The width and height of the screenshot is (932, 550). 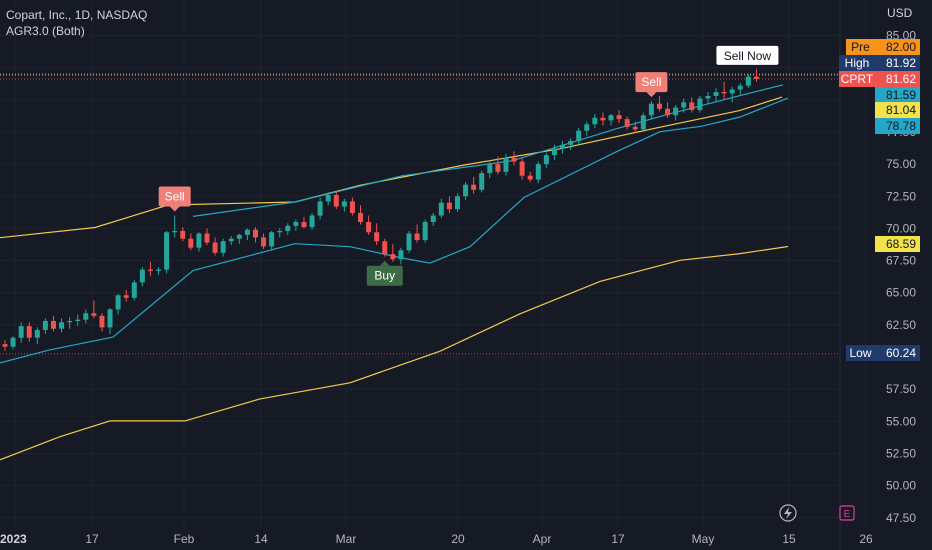 I want to click on dividend-lightning-icon, so click(x=788, y=513).